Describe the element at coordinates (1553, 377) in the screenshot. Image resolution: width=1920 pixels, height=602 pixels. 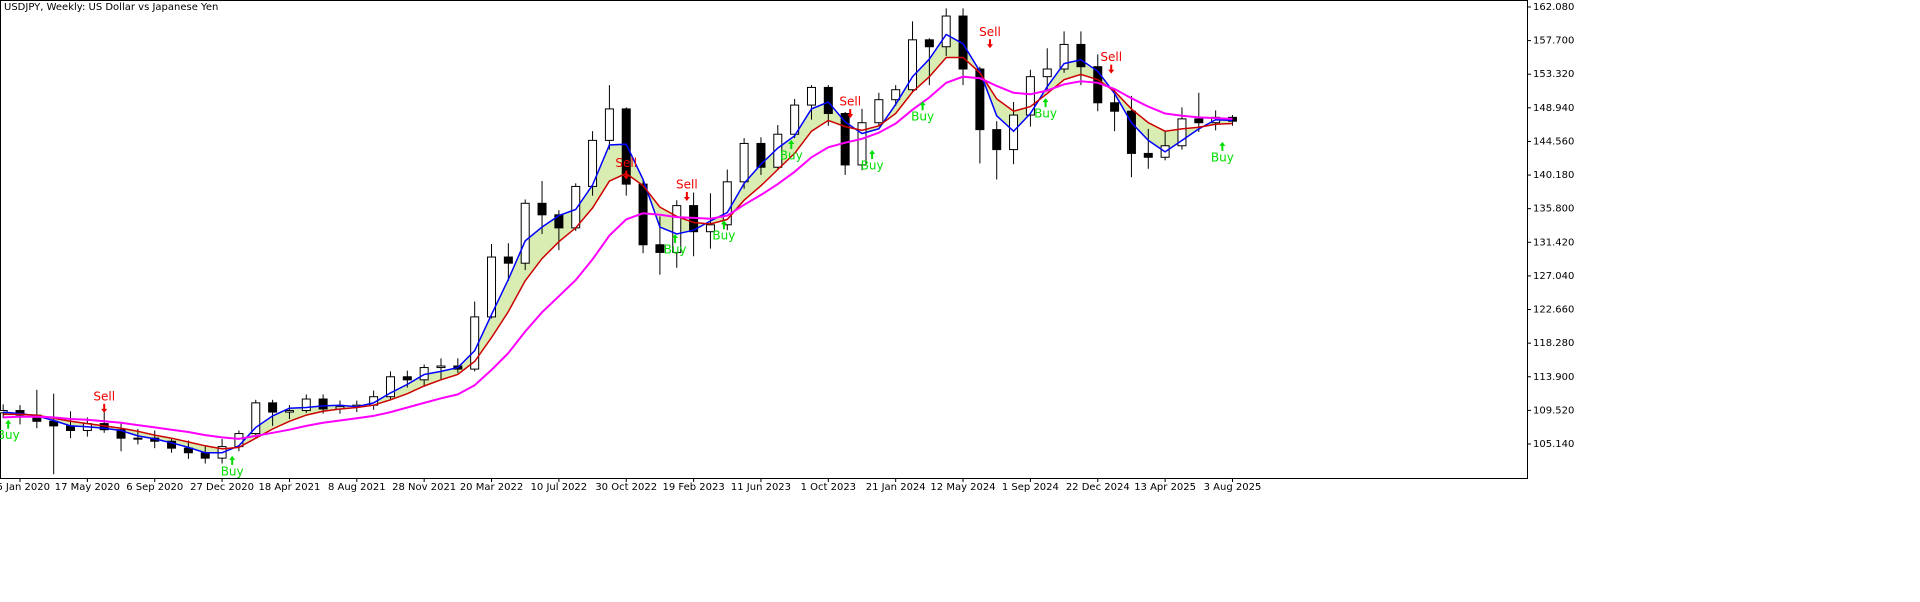
I see `y-tick-label: 113.900` at that location.